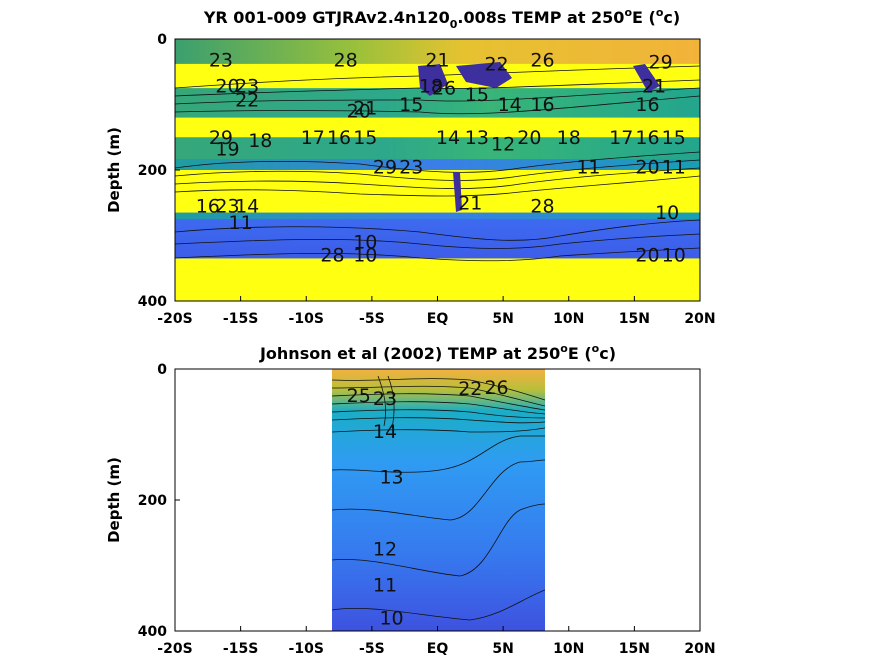  What do you see at coordinates (502, 648) in the screenshot?
I see `bottom-x-tick-label: 5N` at bounding box center [502, 648].